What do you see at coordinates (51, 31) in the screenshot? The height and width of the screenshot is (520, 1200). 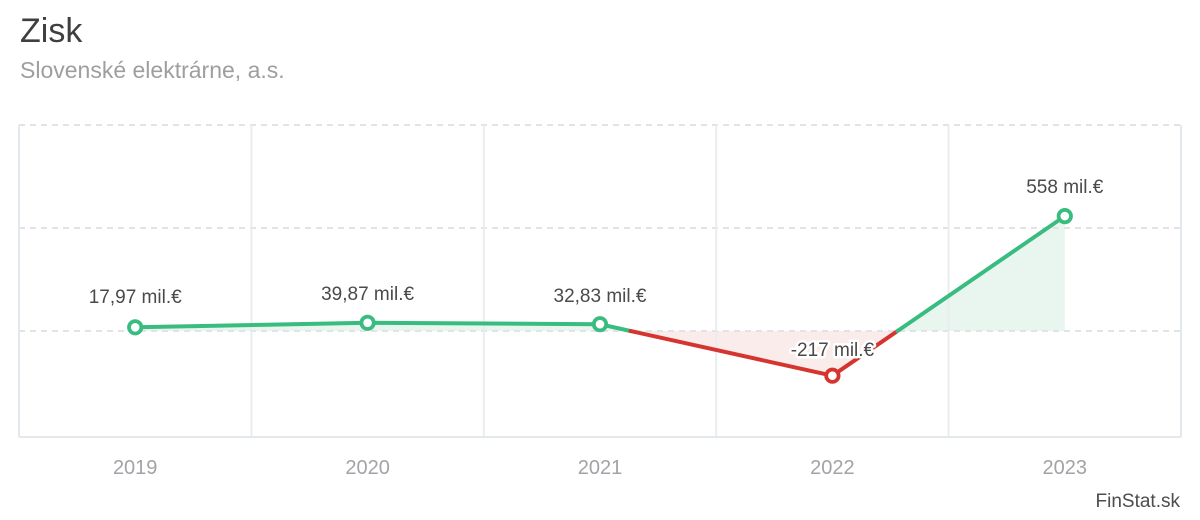 I see `page-title: Zisk` at bounding box center [51, 31].